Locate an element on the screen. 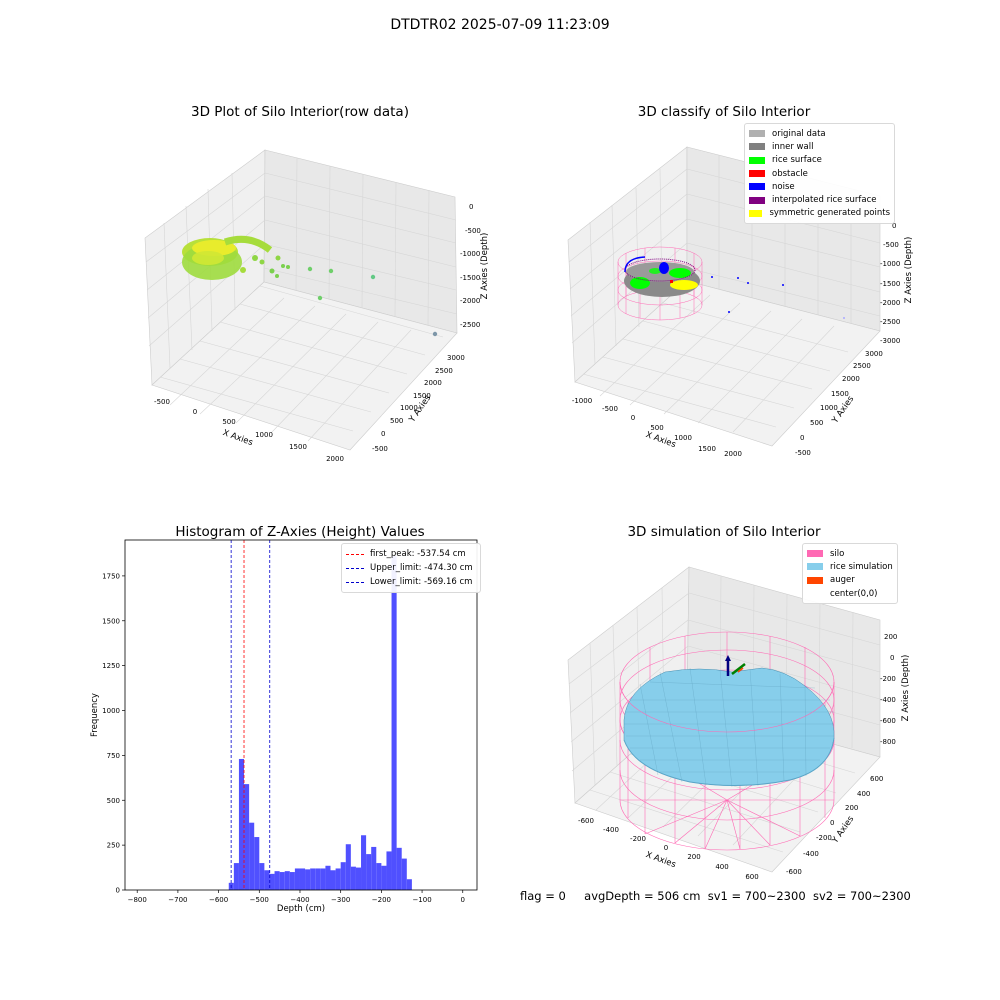  tr-ztick: -1500 is located at coordinates (890, 284).